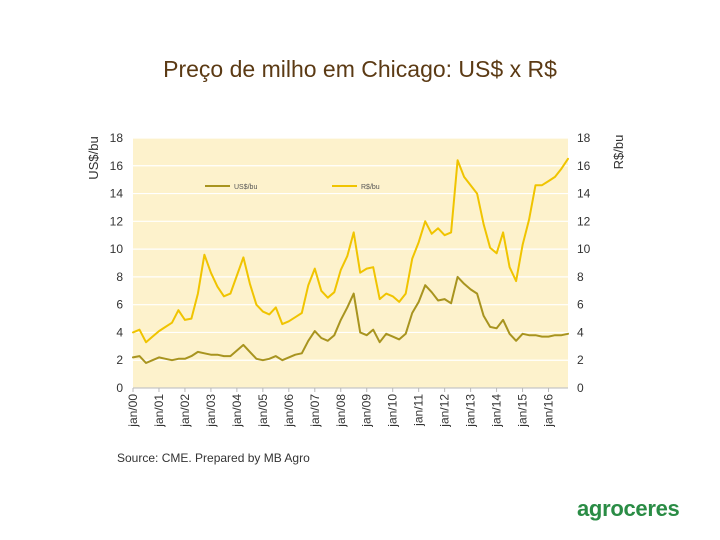 This screenshot has height=540, width=720. Describe the element at coordinates (628, 508) in the screenshot. I see `agroceres-logo: agroceres` at that location.